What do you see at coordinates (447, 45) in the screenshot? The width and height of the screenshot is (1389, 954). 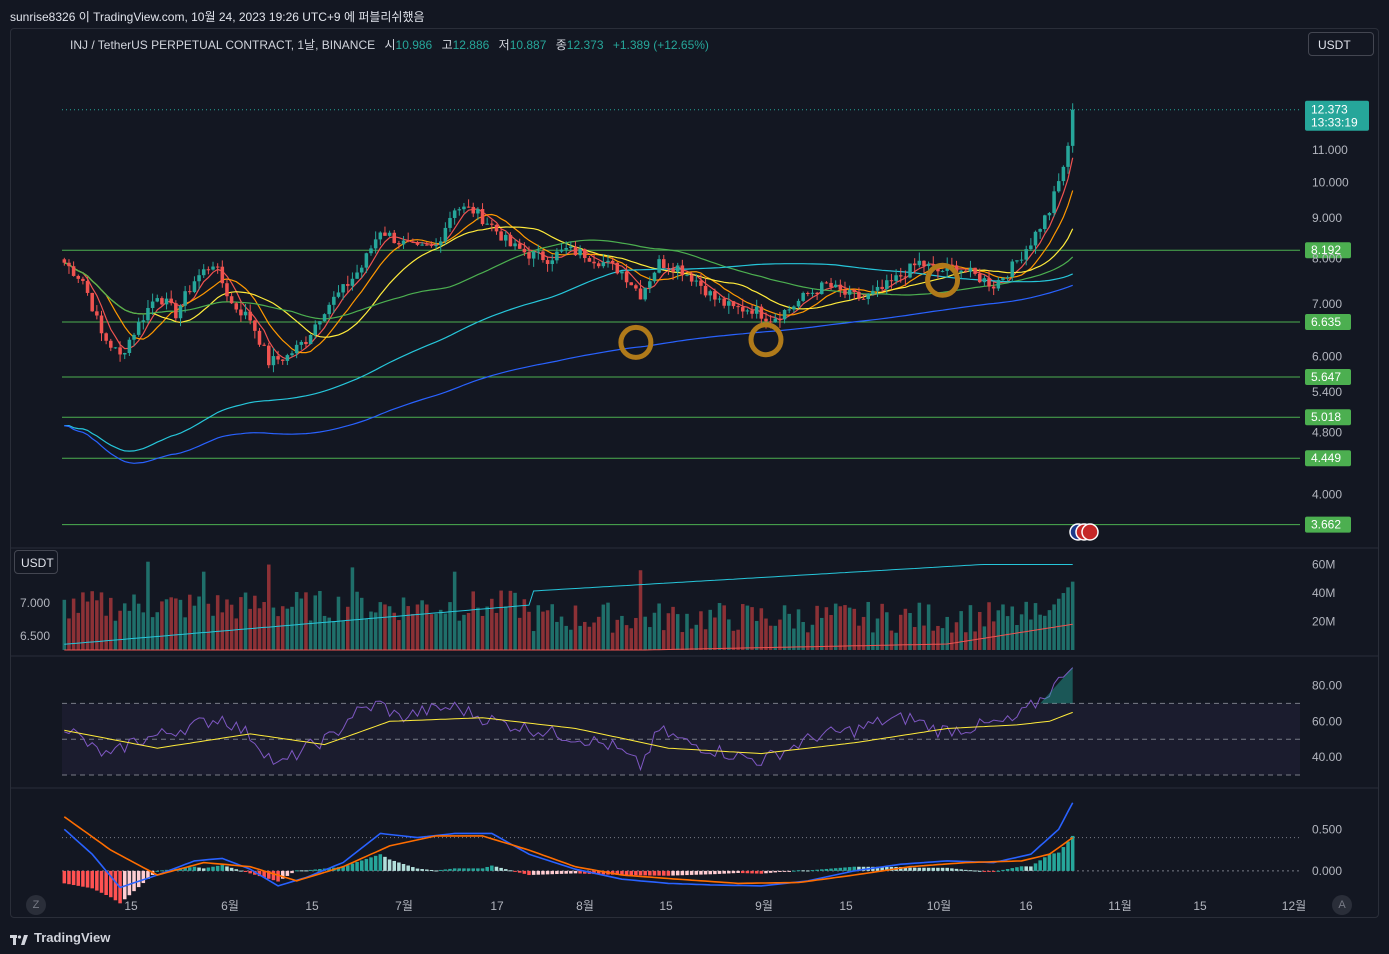 I see `high-label: 고` at bounding box center [447, 45].